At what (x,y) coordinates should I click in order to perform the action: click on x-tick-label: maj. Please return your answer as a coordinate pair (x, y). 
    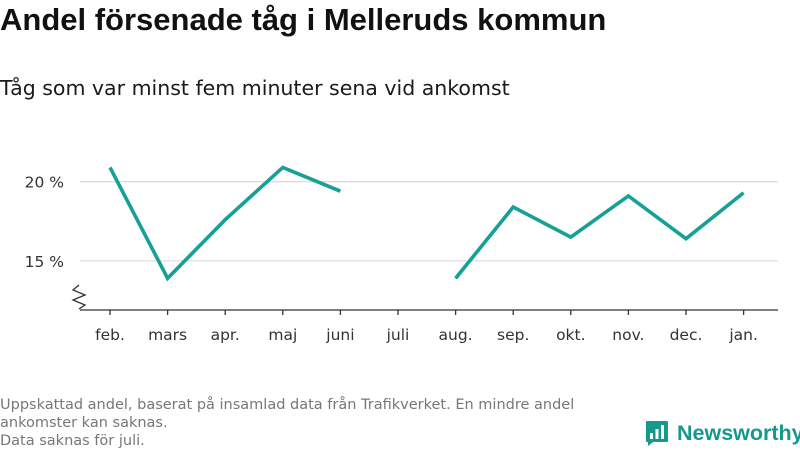
    Looking at the image, I should click on (282, 335).